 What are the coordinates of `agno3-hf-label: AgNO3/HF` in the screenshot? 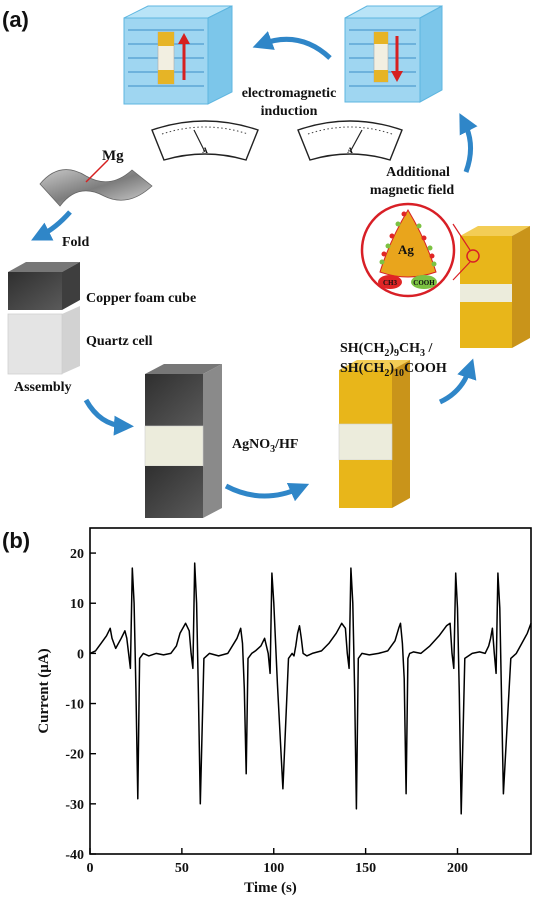 It's located at (265, 446).